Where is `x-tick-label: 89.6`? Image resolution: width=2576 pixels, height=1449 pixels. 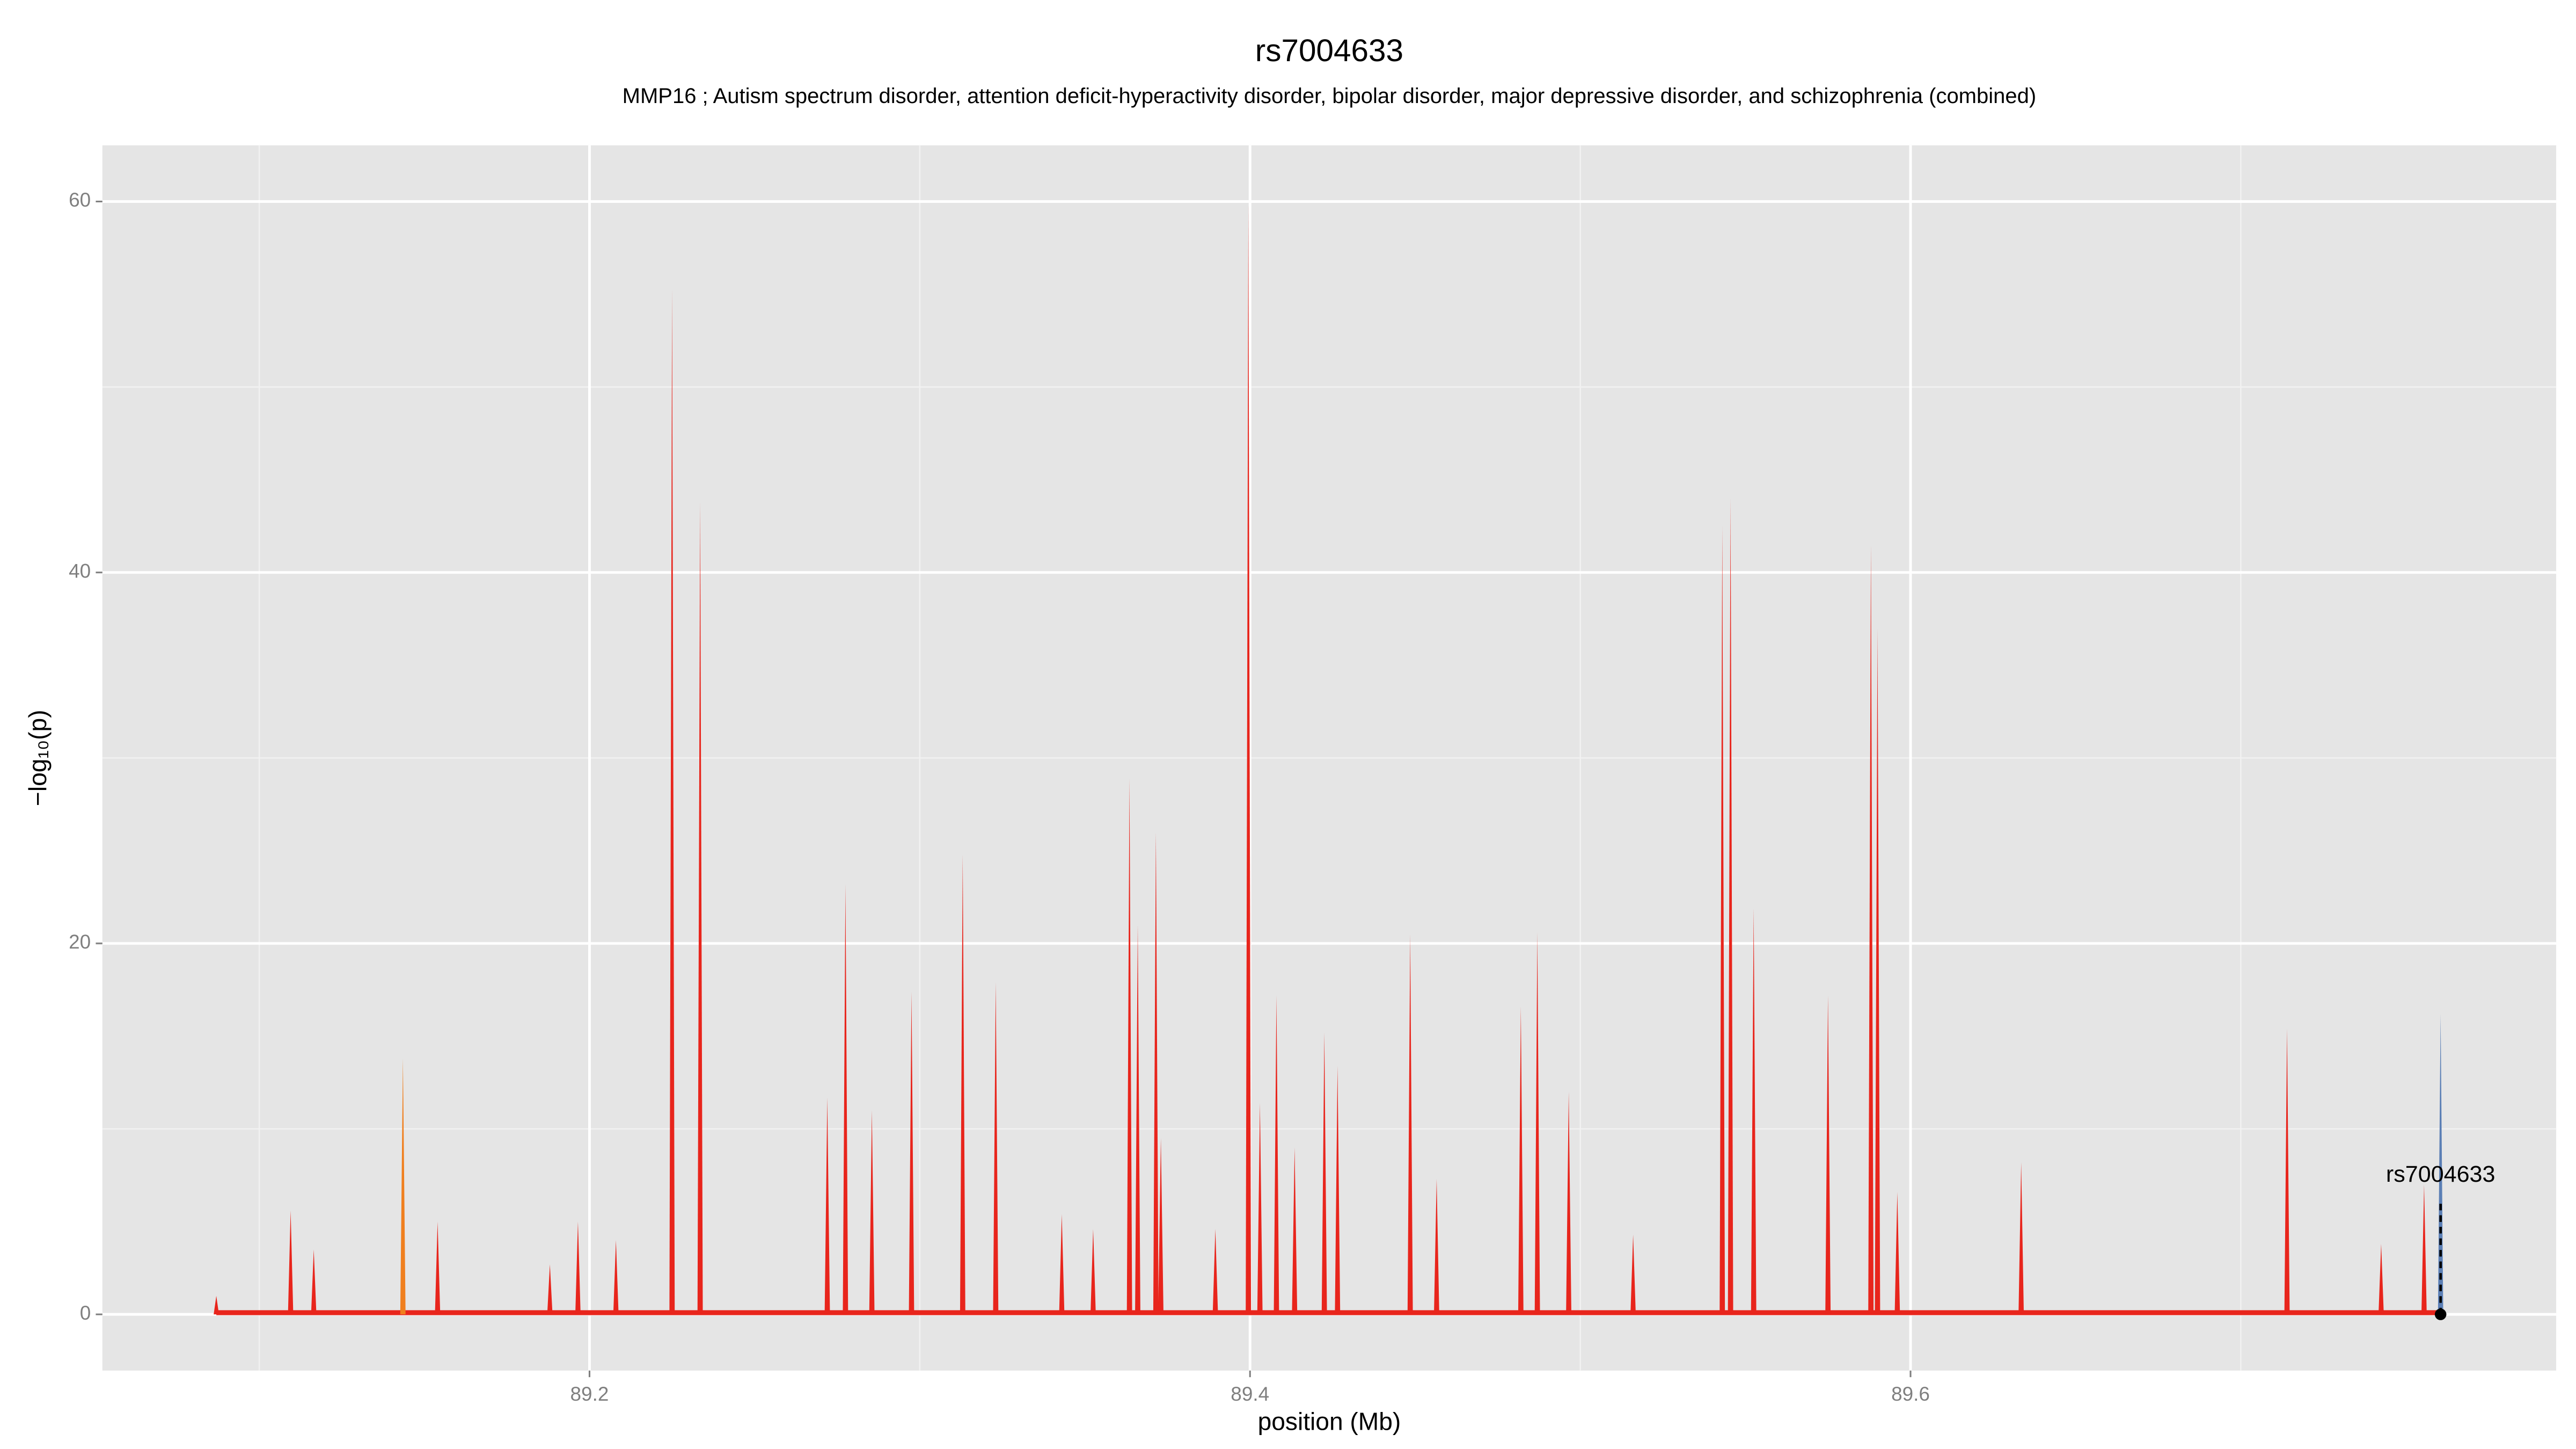
x-tick-label: 89.6 is located at coordinates (1910, 1394).